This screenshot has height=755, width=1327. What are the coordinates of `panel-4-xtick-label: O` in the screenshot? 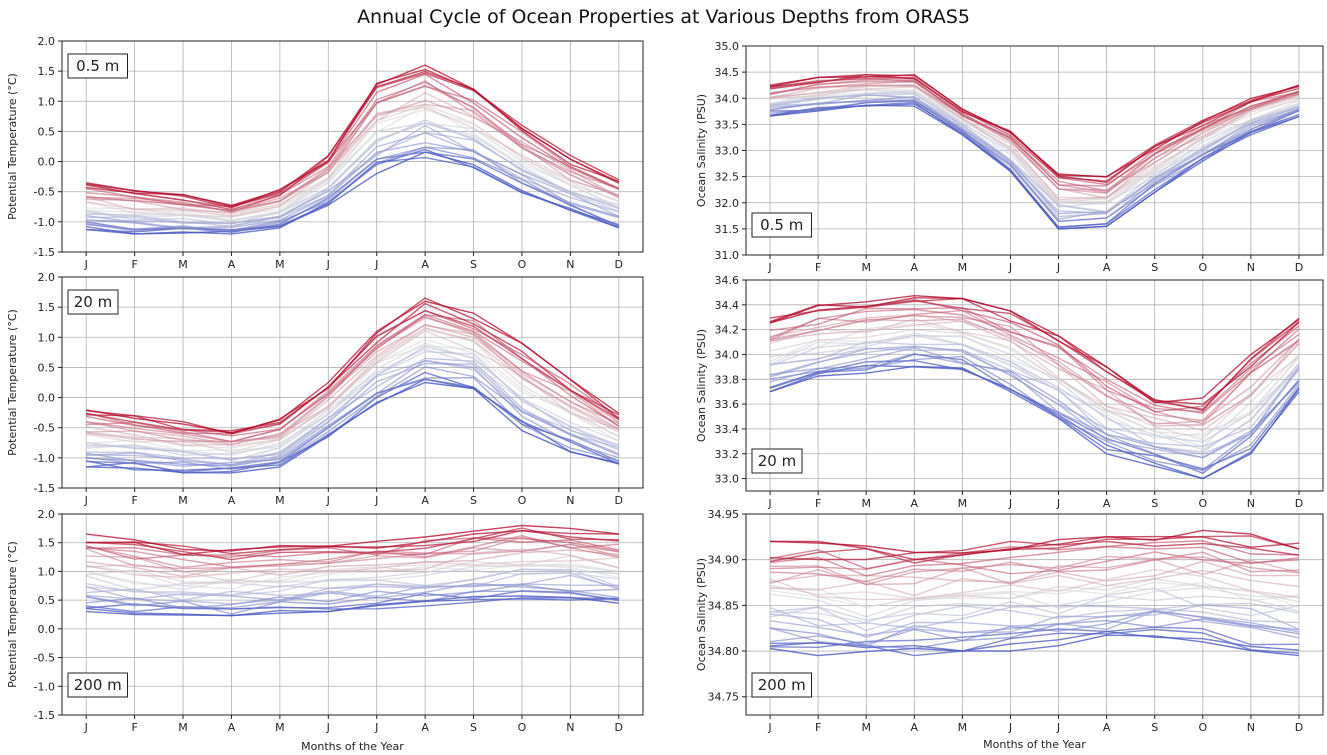 It's located at (1202, 503).